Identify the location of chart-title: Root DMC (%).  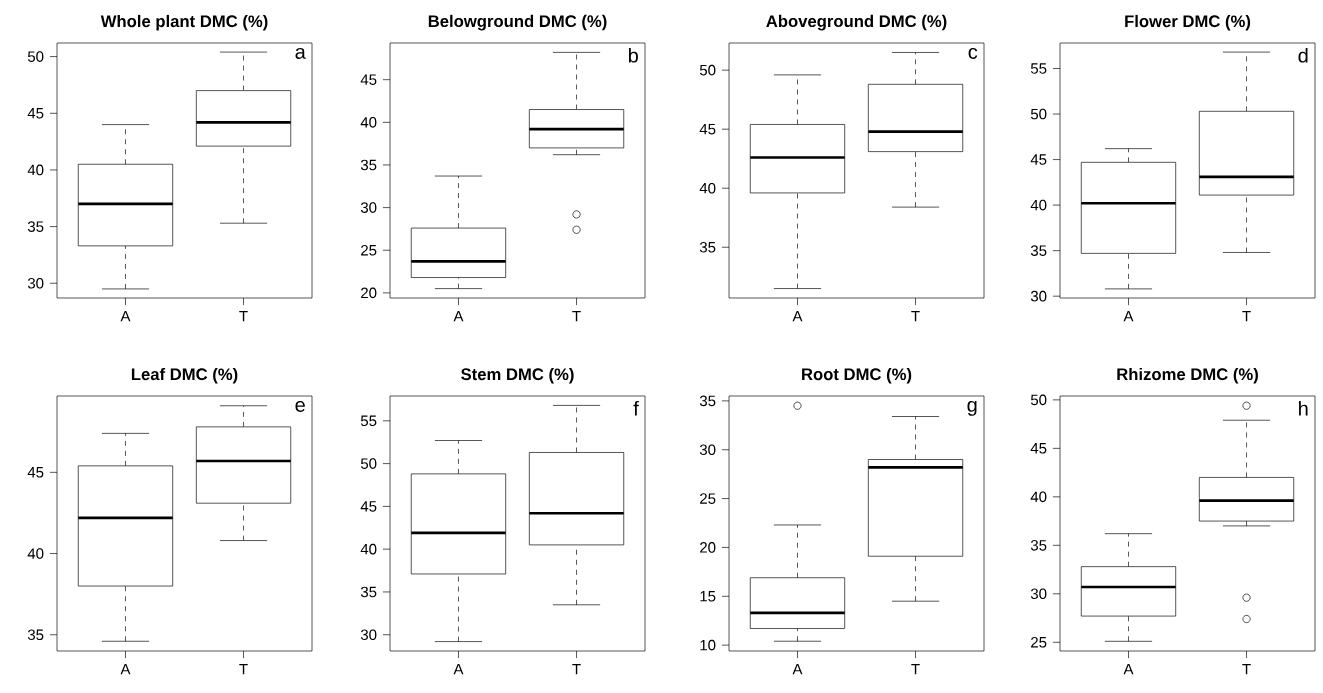
(857, 375).